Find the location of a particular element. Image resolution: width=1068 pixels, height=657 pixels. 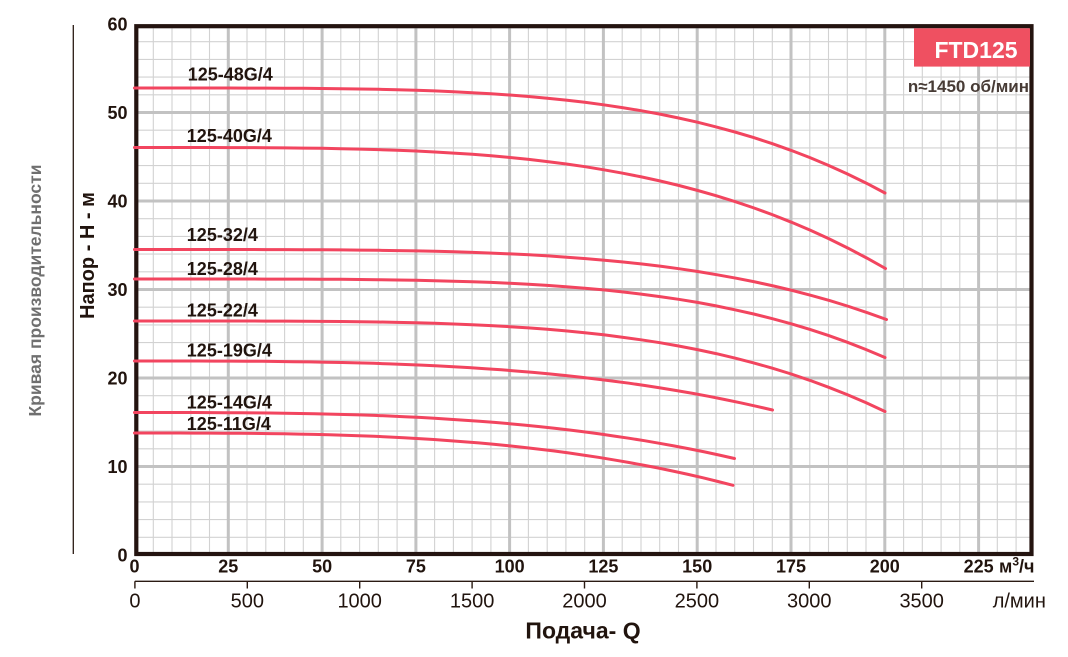

svg-text: 175 is located at coordinates (791, 567).